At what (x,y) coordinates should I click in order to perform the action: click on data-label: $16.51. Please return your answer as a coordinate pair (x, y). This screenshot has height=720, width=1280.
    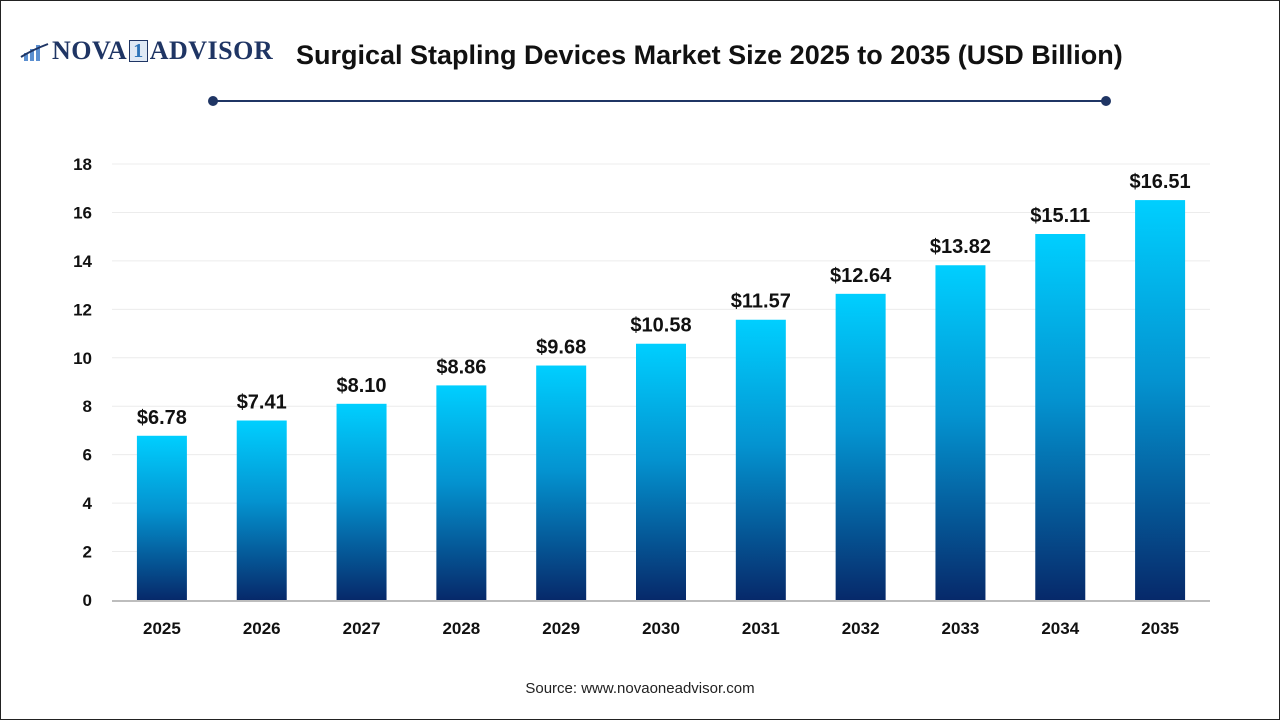
    Looking at the image, I should click on (1160, 182).